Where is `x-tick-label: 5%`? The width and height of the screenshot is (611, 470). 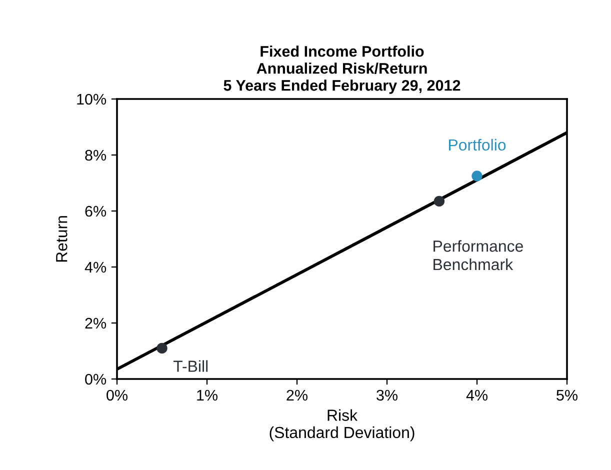 x-tick-label: 5% is located at coordinates (567, 395).